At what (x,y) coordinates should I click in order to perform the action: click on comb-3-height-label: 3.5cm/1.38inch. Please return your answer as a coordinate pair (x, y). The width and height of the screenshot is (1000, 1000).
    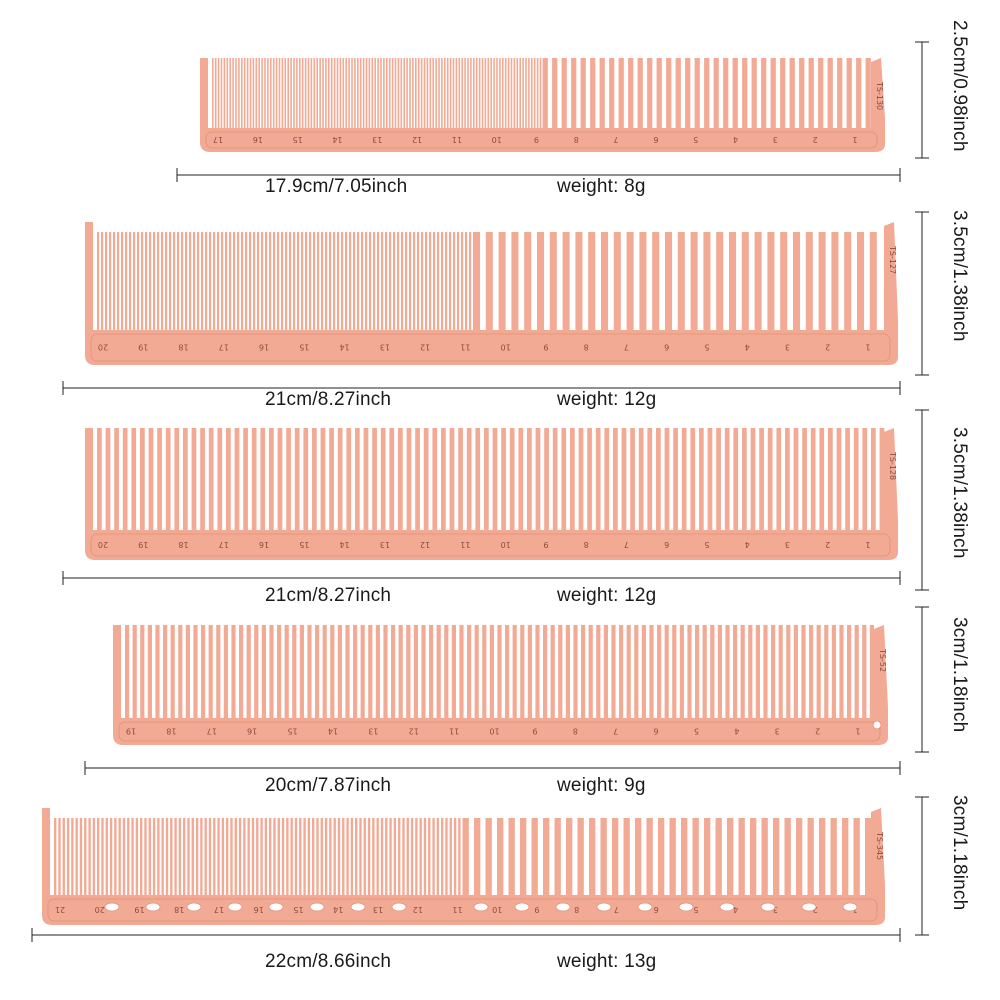
    Looking at the image, I should click on (959, 493).